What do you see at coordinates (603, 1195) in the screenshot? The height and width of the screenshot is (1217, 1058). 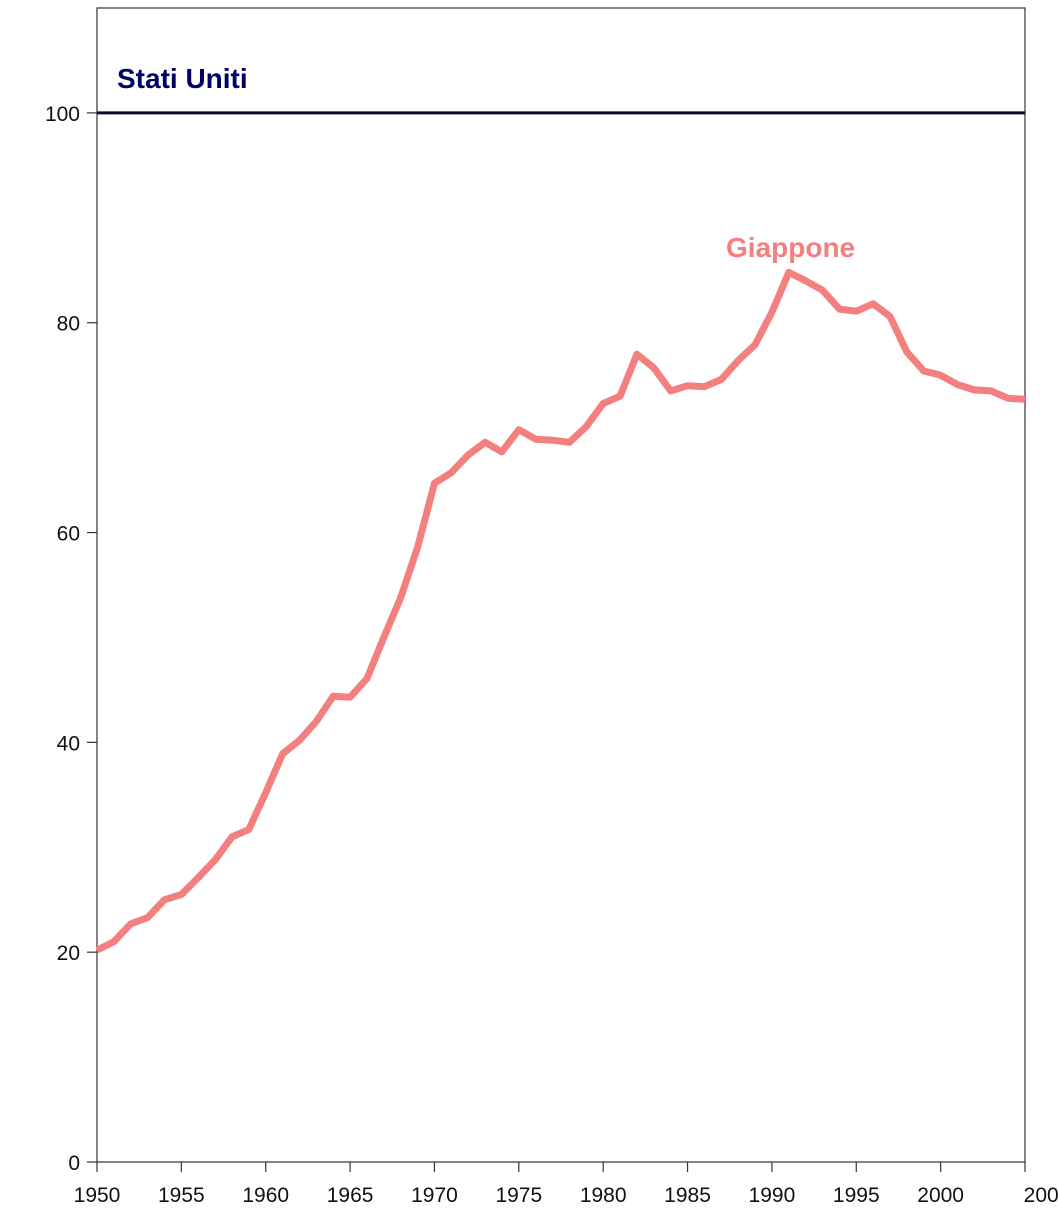 I see `x-tick-label: 1980` at bounding box center [603, 1195].